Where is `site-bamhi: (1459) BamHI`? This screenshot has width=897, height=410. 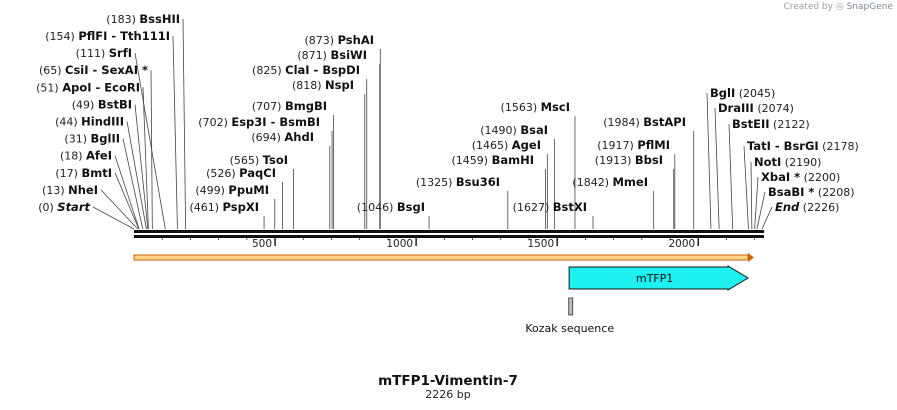 site-bamhi: (1459) BamHI is located at coordinates (499, 191).